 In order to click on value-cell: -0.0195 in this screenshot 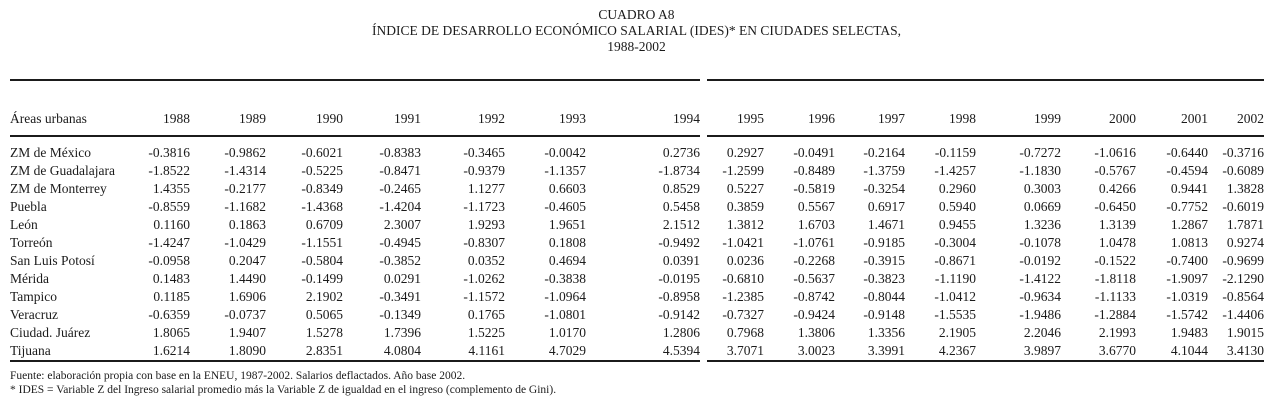, I will do `click(679, 278)`.